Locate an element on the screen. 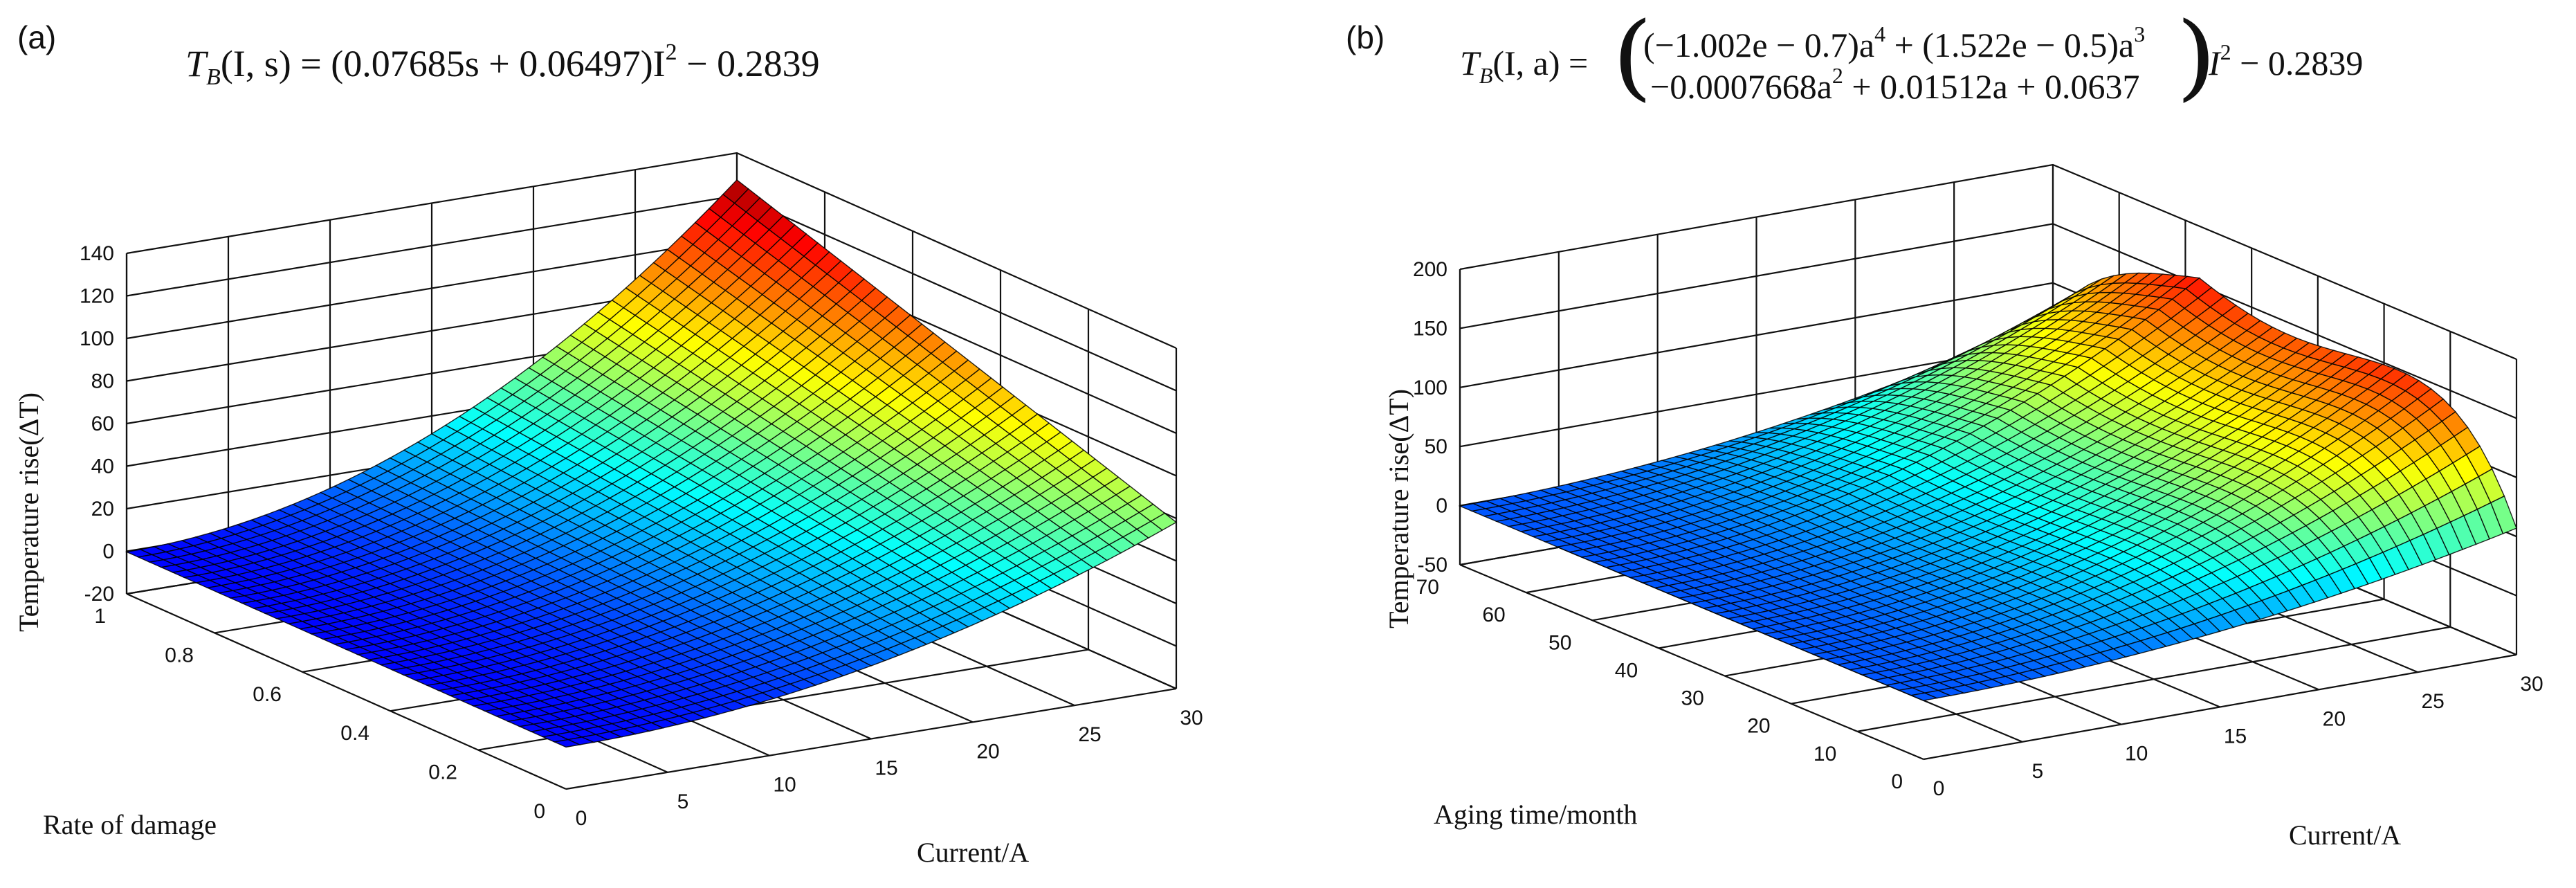  formula-b-rparen: ) is located at coordinates (2196, 56).